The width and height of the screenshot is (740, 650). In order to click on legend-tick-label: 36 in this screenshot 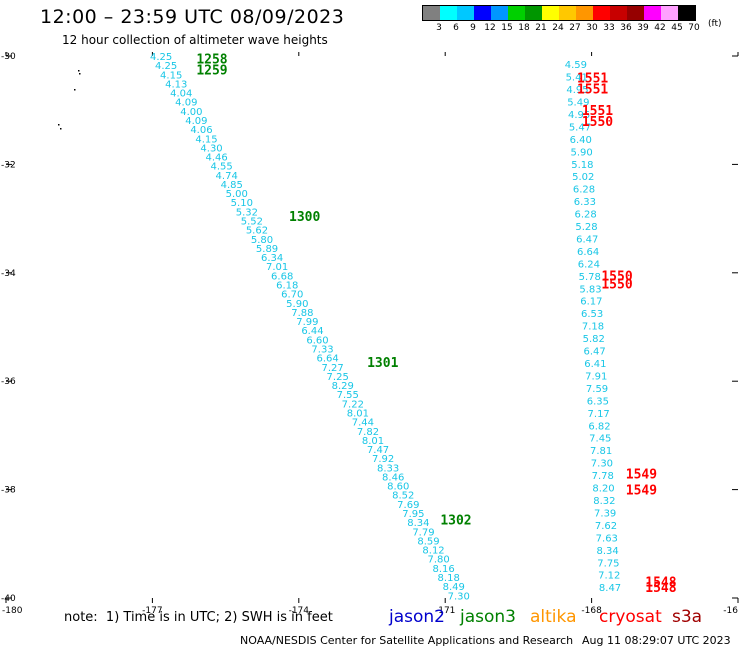, I will do `click(626, 28)`.